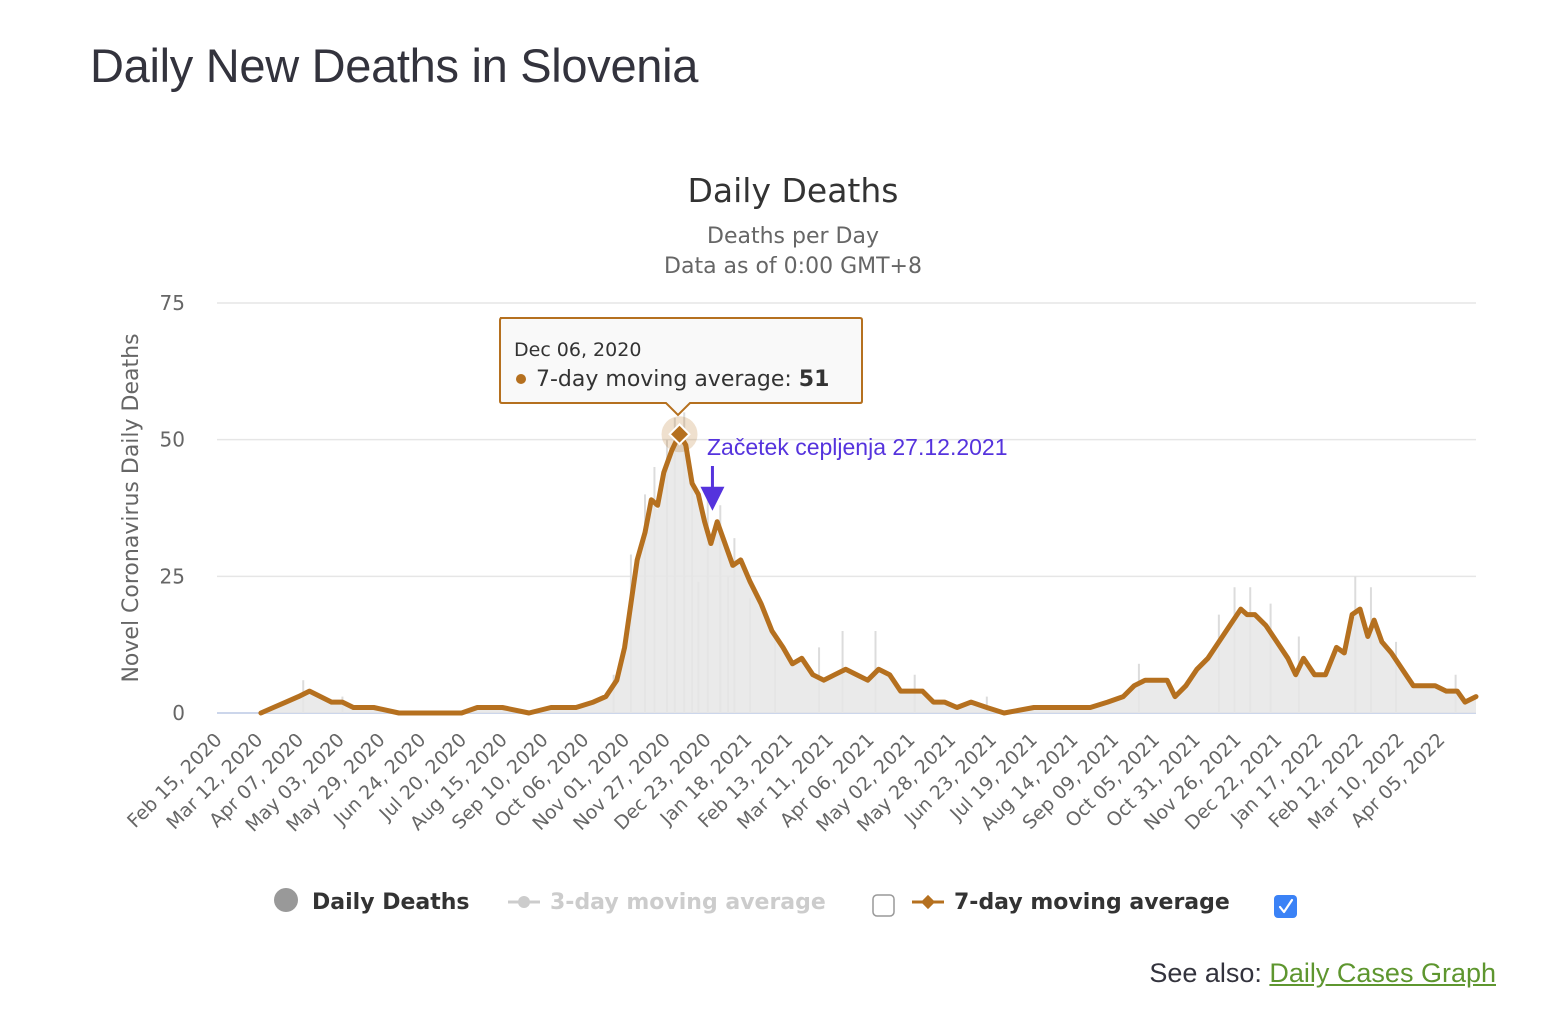 The image size is (1552, 1034). I want to click on daily-cases-graph-link: Daily Cases Graph, so click(1382, 973).